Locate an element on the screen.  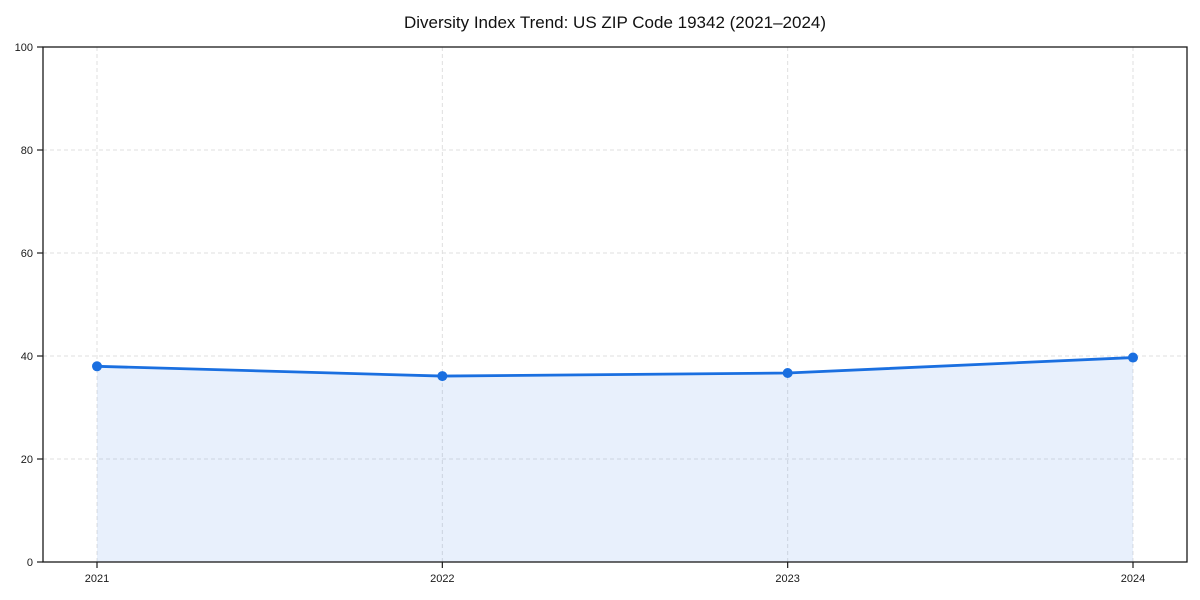
x-tick-label: 2023 is located at coordinates (787, 579).